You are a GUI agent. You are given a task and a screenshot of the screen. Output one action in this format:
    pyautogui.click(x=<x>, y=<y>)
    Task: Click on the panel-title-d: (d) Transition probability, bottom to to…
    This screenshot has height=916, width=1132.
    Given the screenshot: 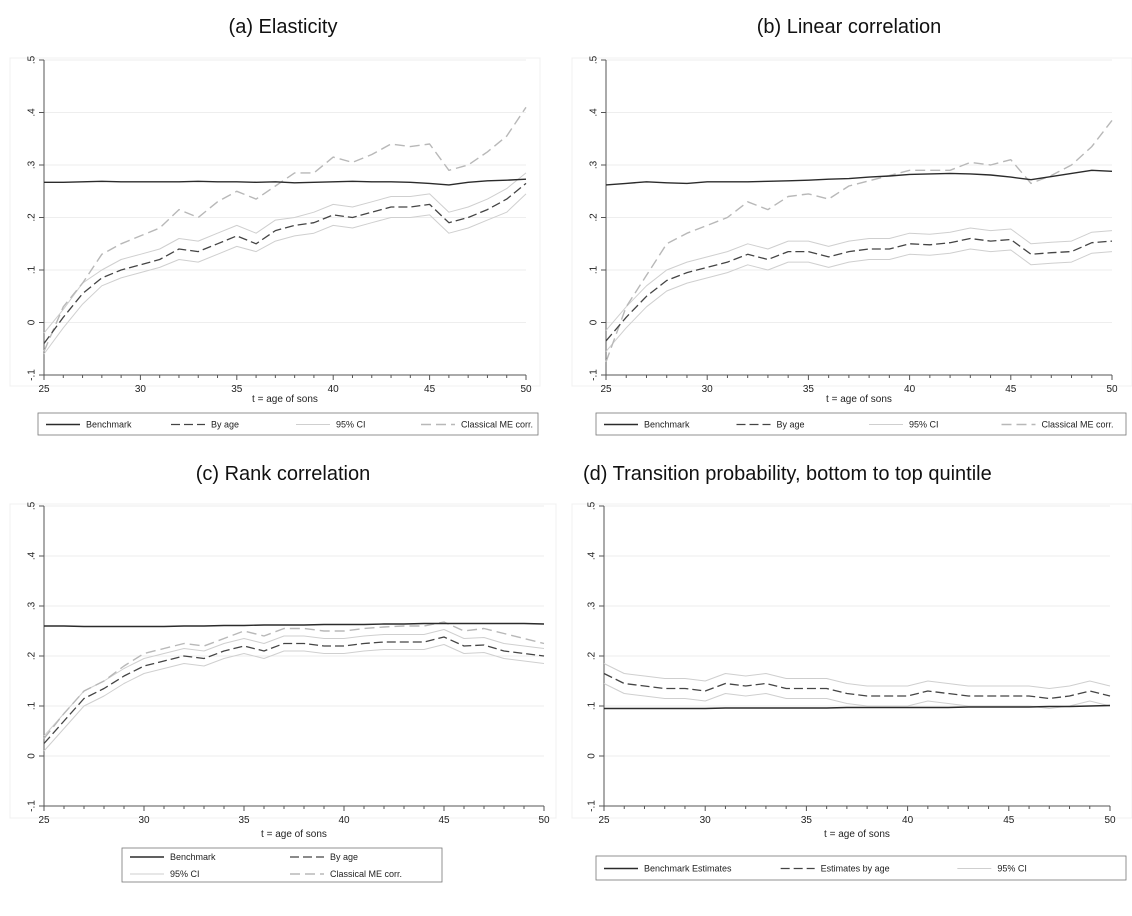 What is the action you would take?
    pyautogui.click(x=787, y=474)
    